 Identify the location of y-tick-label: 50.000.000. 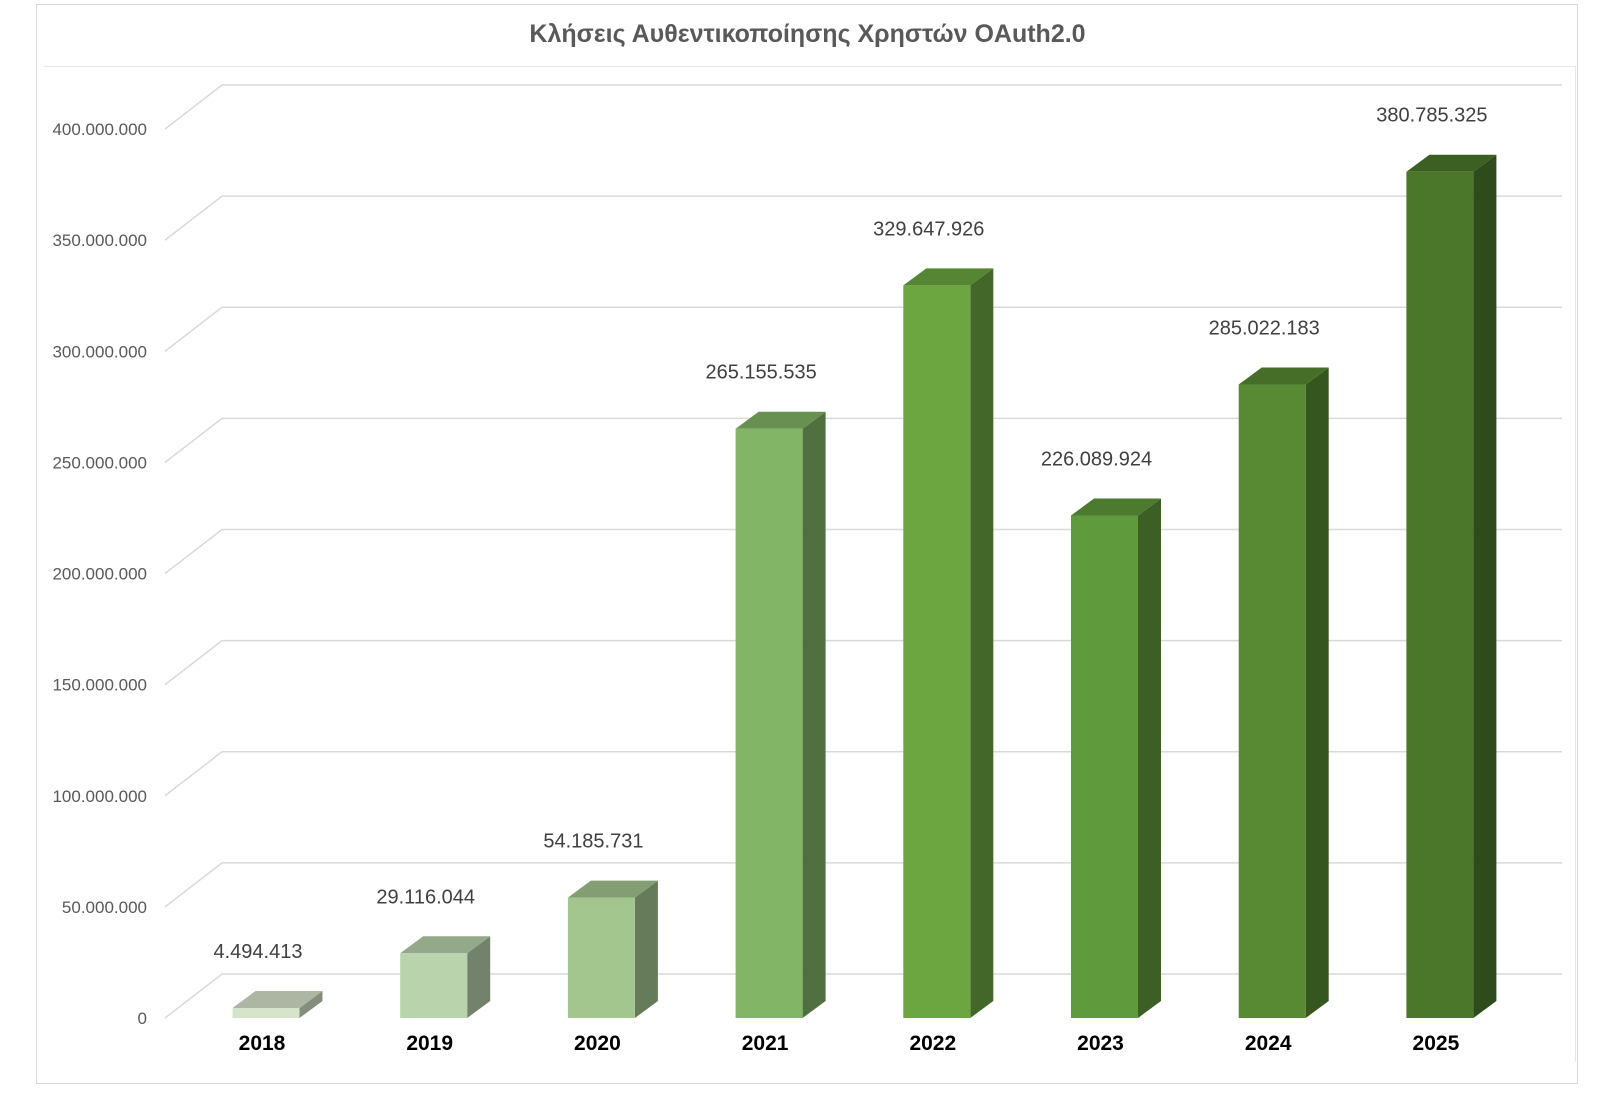
(104, 907).